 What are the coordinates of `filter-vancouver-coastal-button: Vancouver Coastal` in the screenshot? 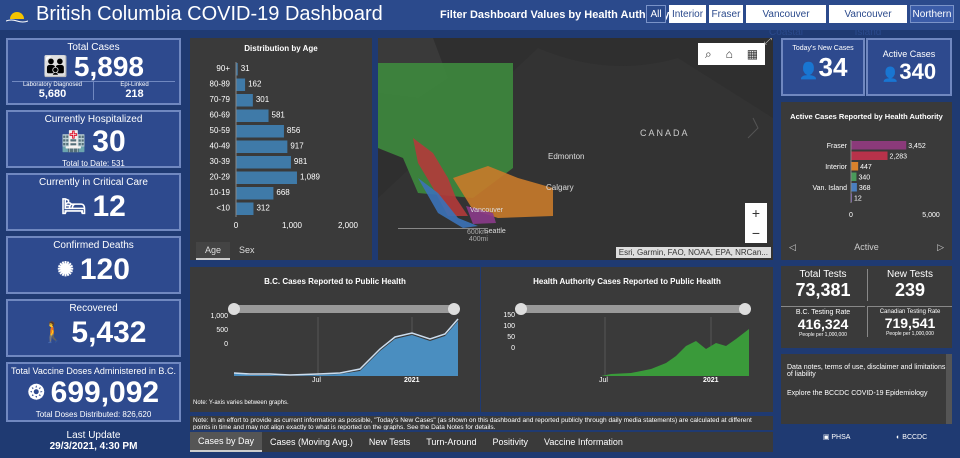 It's located at (786, 21).